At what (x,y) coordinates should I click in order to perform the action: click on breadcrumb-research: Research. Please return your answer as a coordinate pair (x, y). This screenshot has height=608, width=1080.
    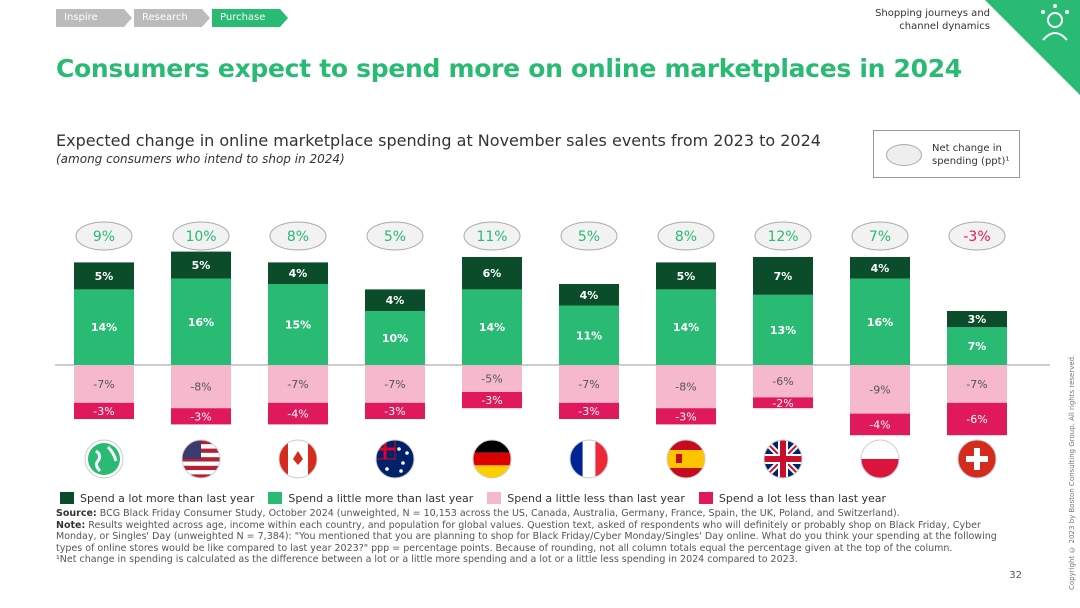
    Looking at the image, I should click on (172, 18).